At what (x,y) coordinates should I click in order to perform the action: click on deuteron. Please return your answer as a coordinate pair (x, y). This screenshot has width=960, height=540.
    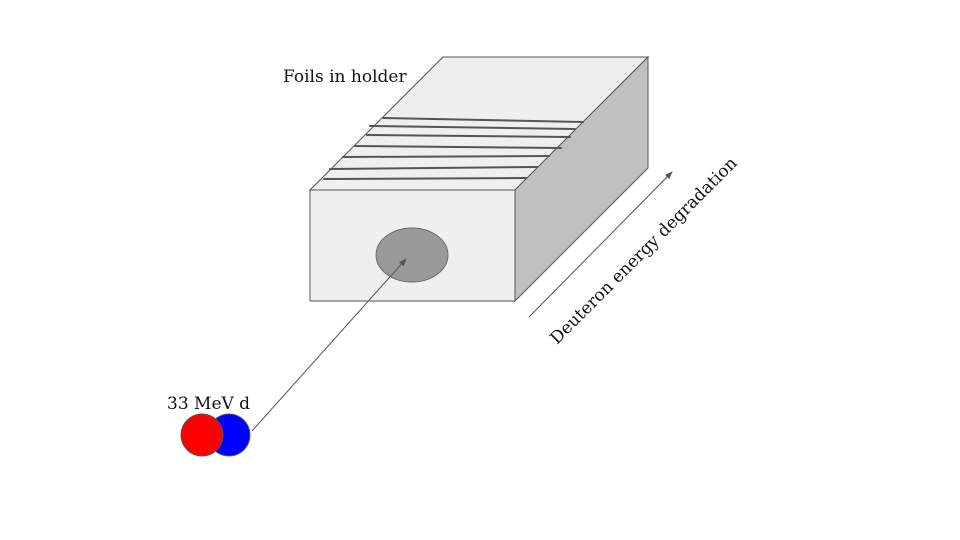
    Looking at the image, I should click on (215, 435).